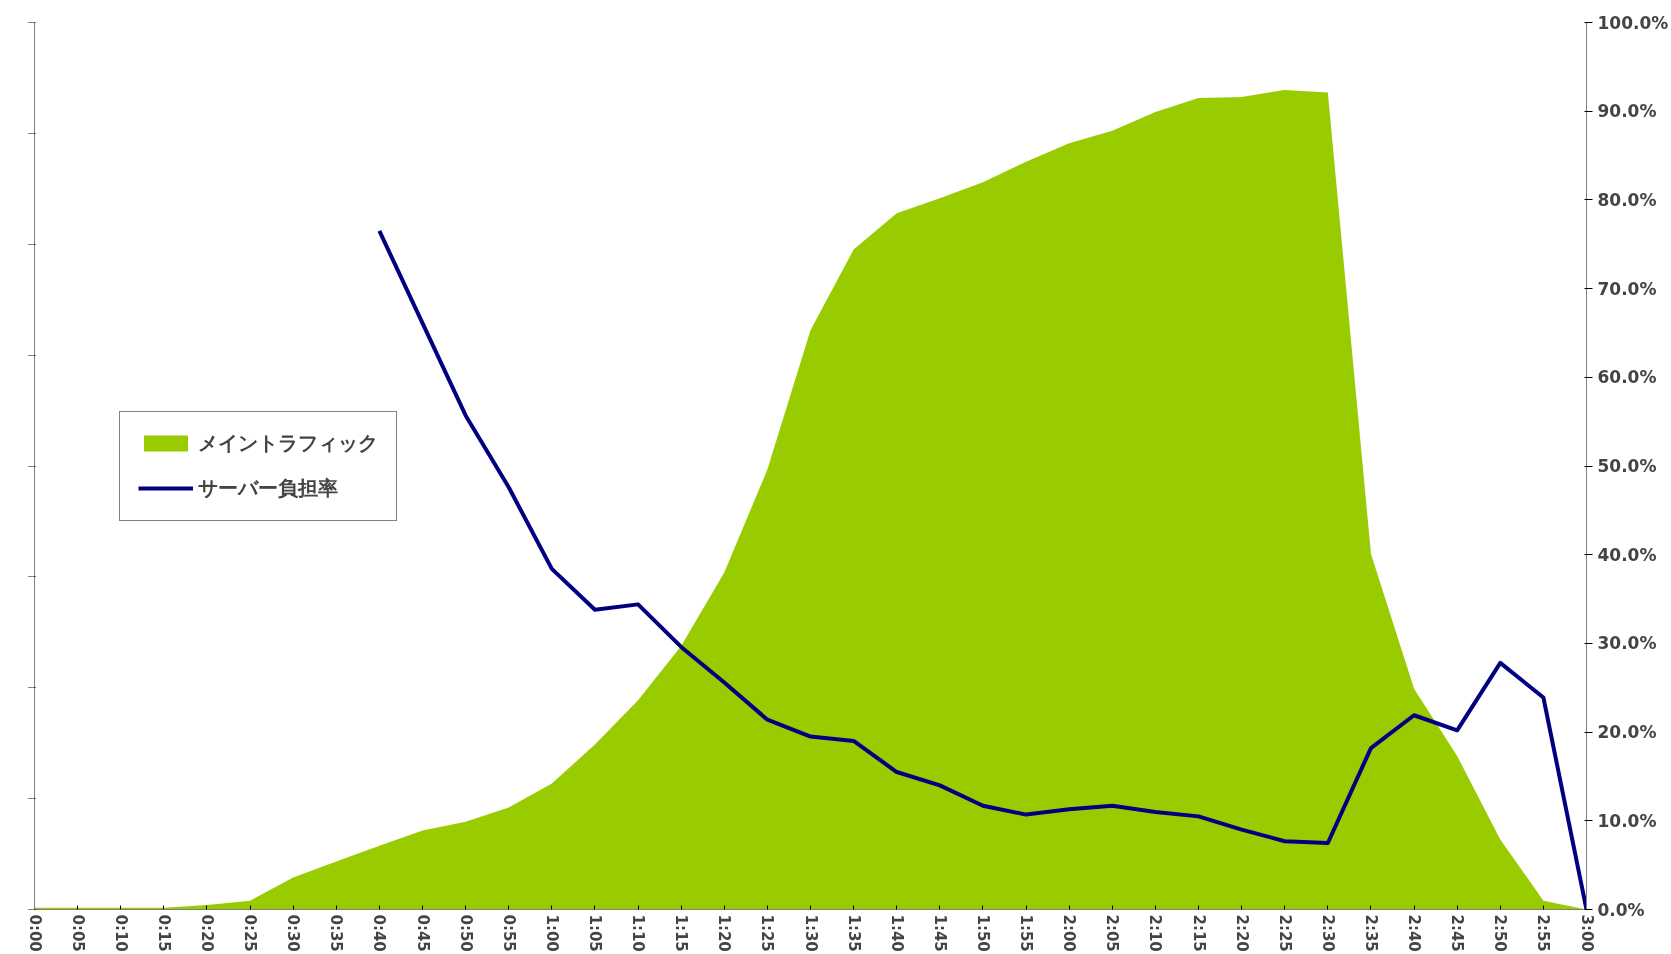  I want to click on x-tick-label: 2:00, so click(1069, 933).